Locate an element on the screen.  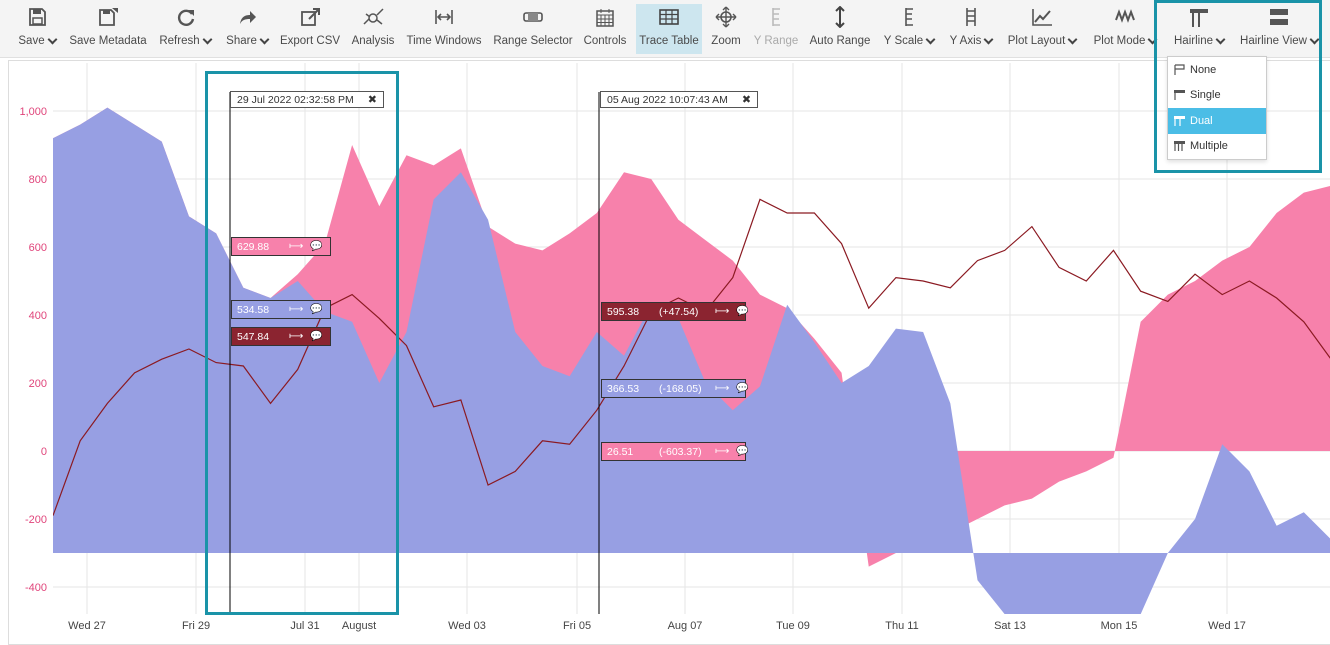
delta-text: (-603.37) is located at coordinates (680, 451).